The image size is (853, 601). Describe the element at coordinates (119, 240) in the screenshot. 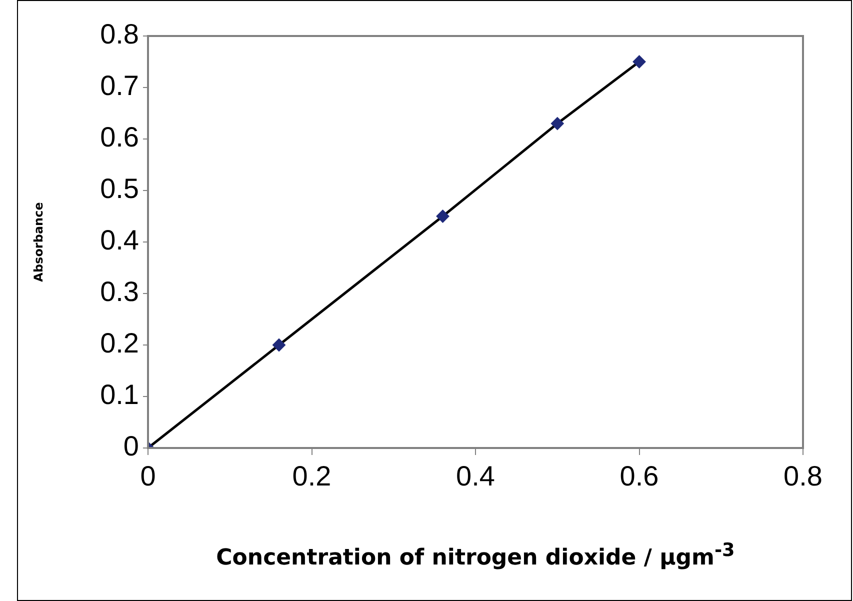

I see `y-tick-label: 0.4` at that location.